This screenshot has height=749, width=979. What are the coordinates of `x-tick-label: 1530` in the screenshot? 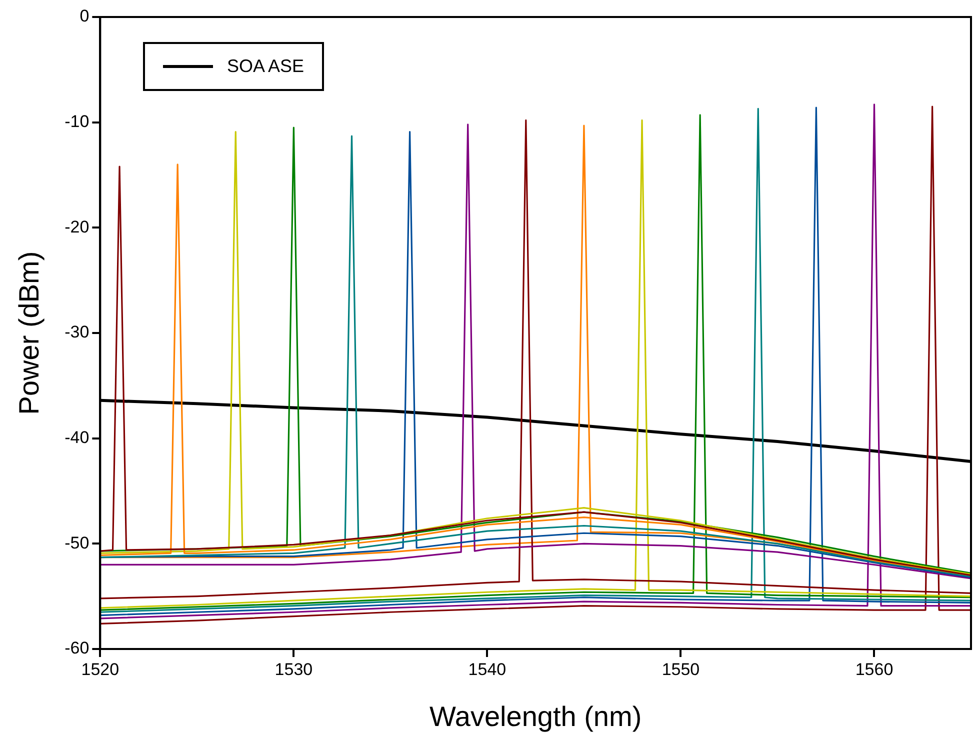 It's located at (293, 669).